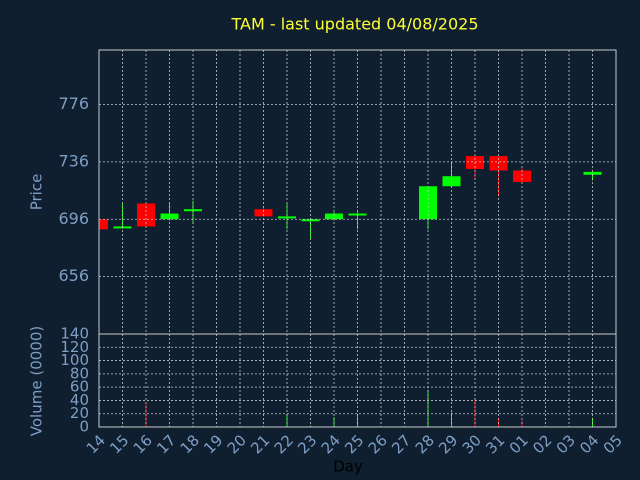 This screenshot has width=640, height=480. Describe the element at coordinates (79, 400) in the screenshot. I see `volume-tick-label: 40` at that location.